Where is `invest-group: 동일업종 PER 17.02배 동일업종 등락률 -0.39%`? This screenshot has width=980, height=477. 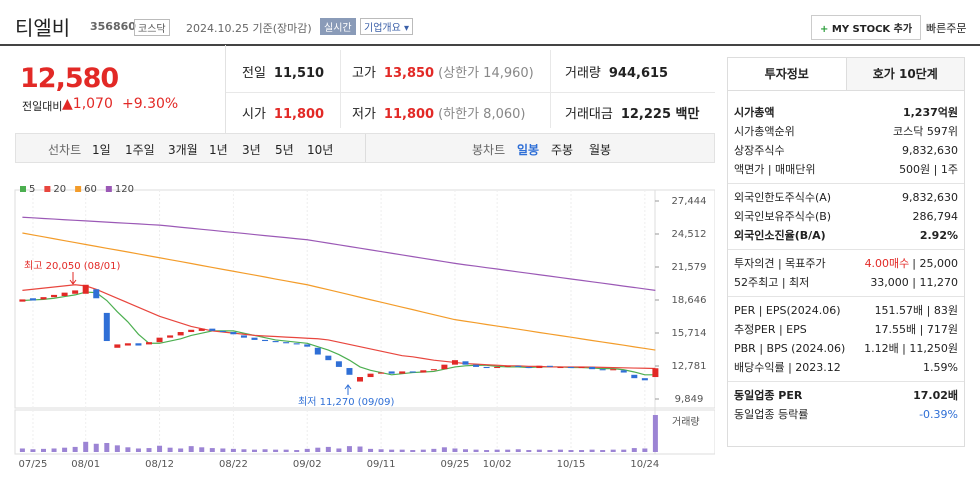
invest-group: 동일업종 PER 17.02배 동일업종 등락률 -0.39% is located at coordinates (846, 405).